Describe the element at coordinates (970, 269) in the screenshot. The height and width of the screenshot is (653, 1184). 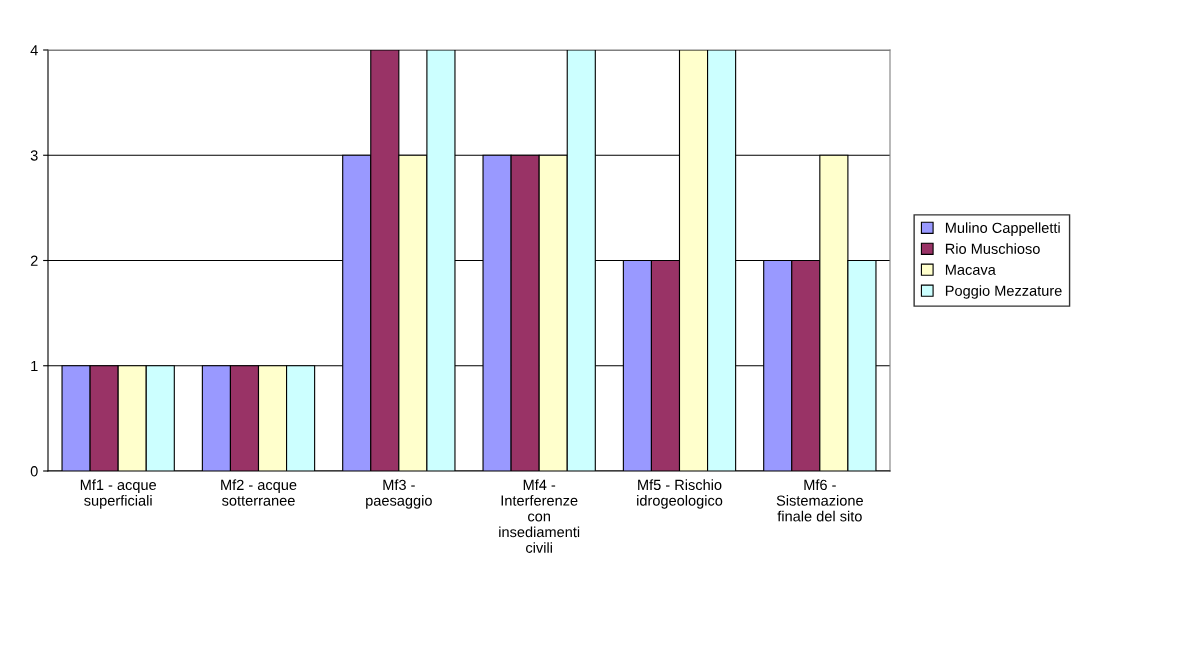
I see `legend-label: Macava` at that location.